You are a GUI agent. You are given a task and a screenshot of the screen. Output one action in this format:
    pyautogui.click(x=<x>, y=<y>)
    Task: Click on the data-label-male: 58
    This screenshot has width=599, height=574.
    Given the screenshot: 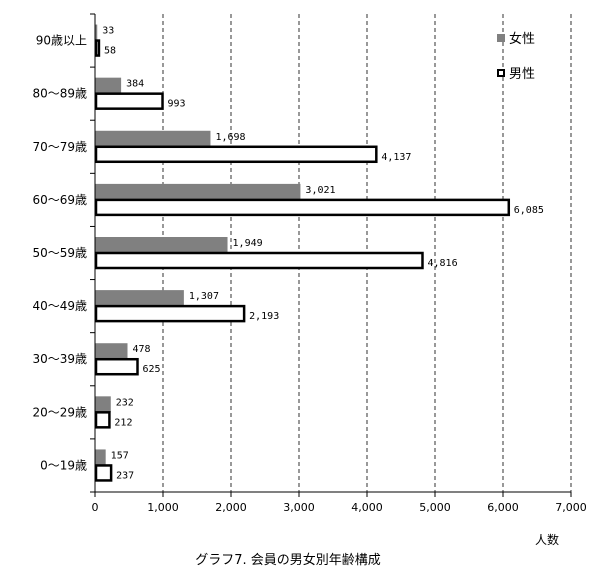 What is the action you would take?
    pyautogui.click(x=110, y=51)
    